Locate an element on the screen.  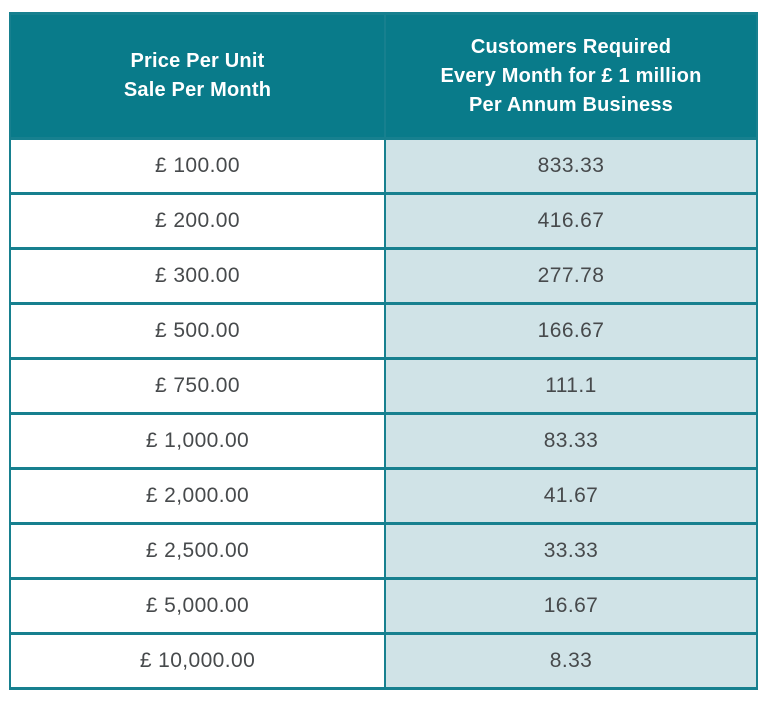
table-row: £ 500.00 166.67 is located at coordinates (384, 331).